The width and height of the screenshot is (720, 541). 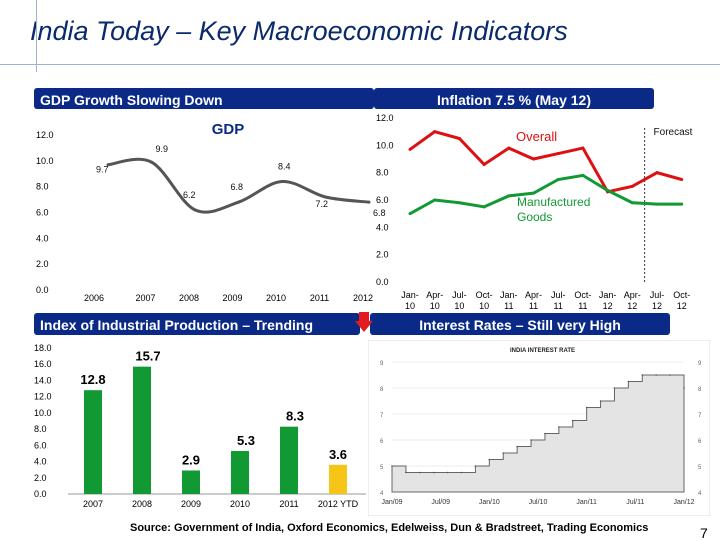 What do you see at coordinates (382, 416) in the screenshot?
I see `rate-ytick-left: 7` at bounding box center [382, 416].